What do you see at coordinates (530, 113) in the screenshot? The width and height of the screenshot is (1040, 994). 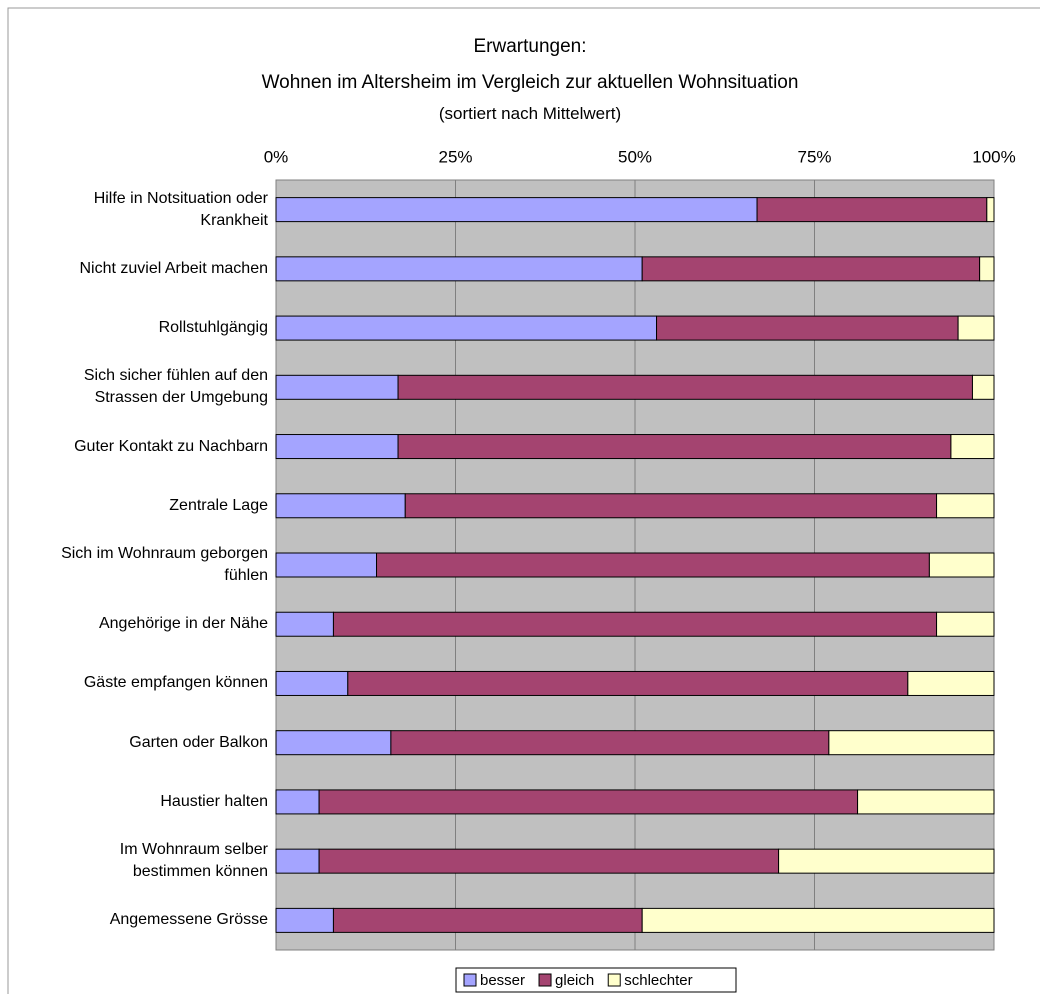 I see `chart-note: (sortiert nach Mittelwert)` at bounding box center [530, 113].